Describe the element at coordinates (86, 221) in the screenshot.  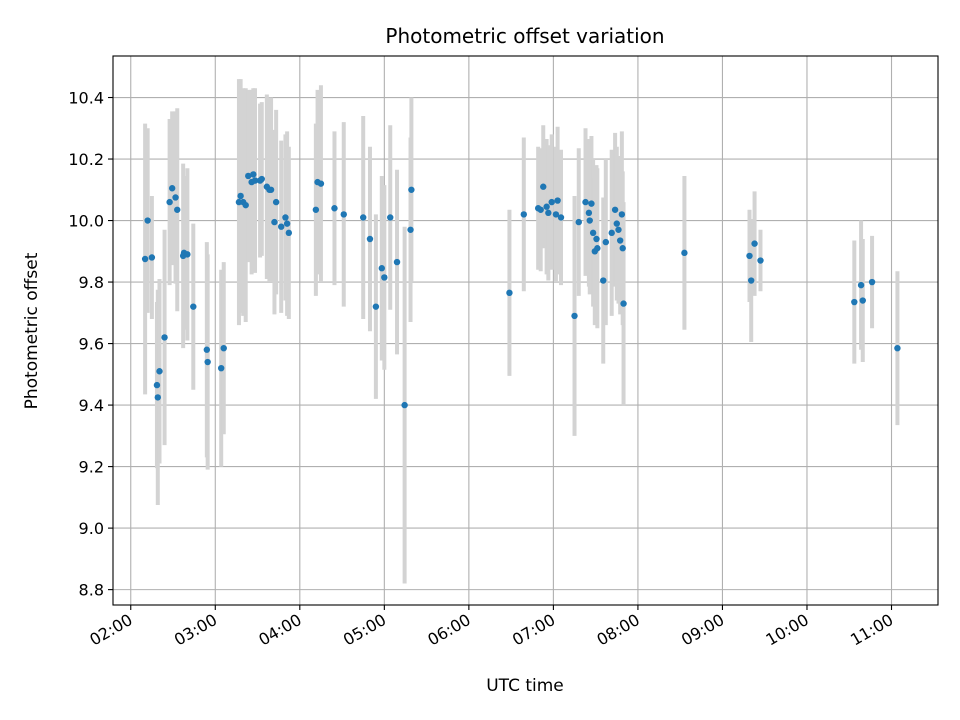
I see `y-tick-label: 10.0` at that location.